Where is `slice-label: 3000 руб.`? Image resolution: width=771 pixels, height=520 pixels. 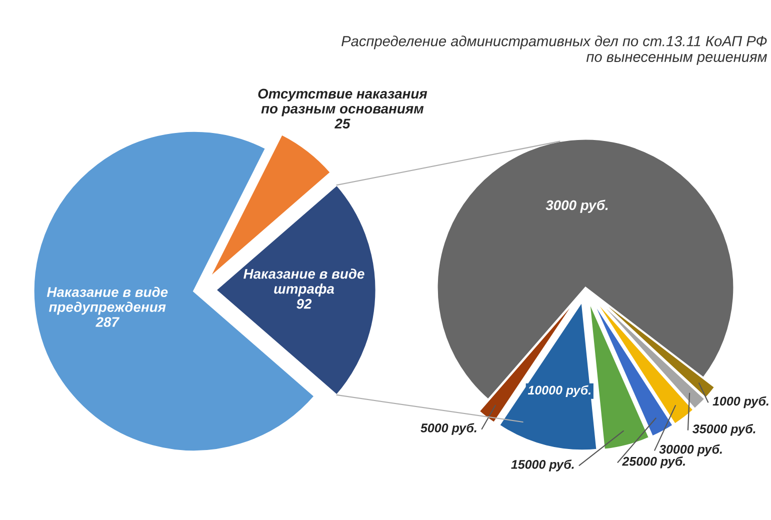
slice-label: 3000 руб. is located at coordinates (577, 206).